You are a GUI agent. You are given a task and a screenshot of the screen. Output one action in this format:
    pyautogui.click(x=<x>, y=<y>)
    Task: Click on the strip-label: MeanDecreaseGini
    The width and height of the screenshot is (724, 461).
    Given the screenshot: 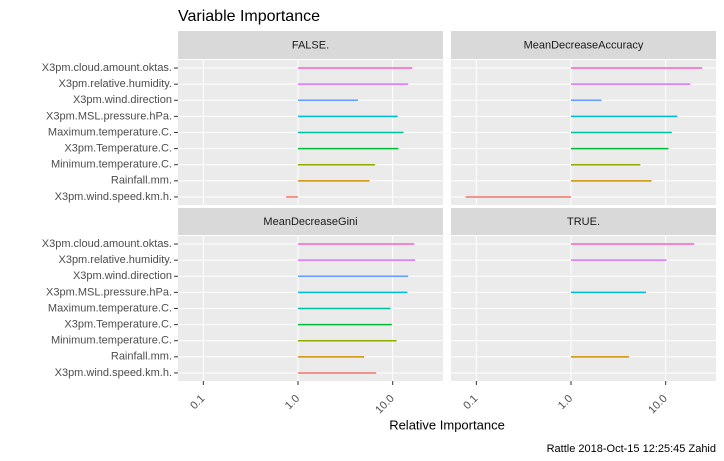 What is the action you would take?
    pyautogui.click(x=310, y=222)
    